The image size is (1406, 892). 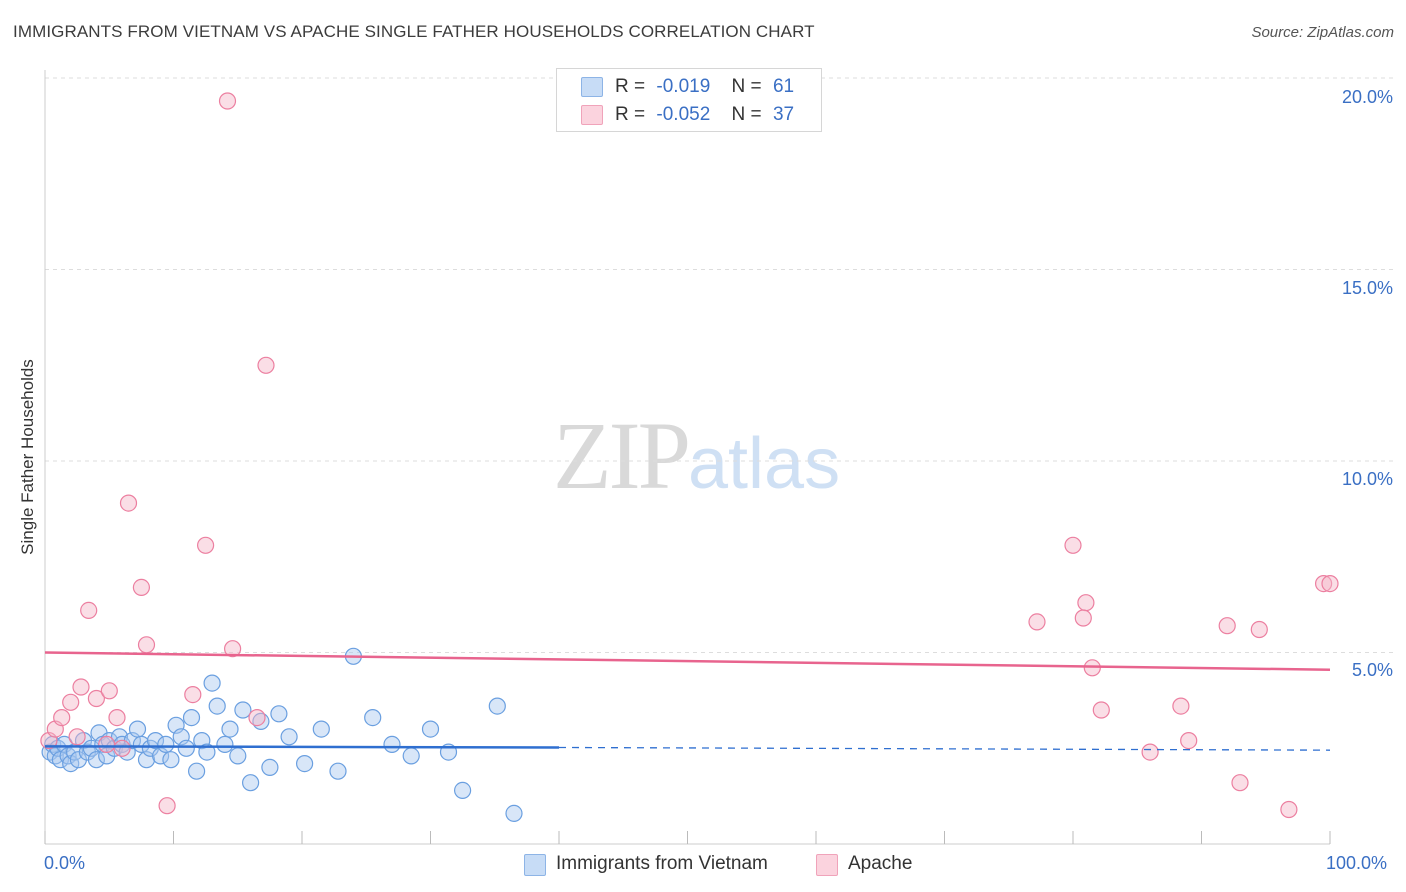 I want to click on y-tick-label: 20.0%, so click(x=1367, y=97).